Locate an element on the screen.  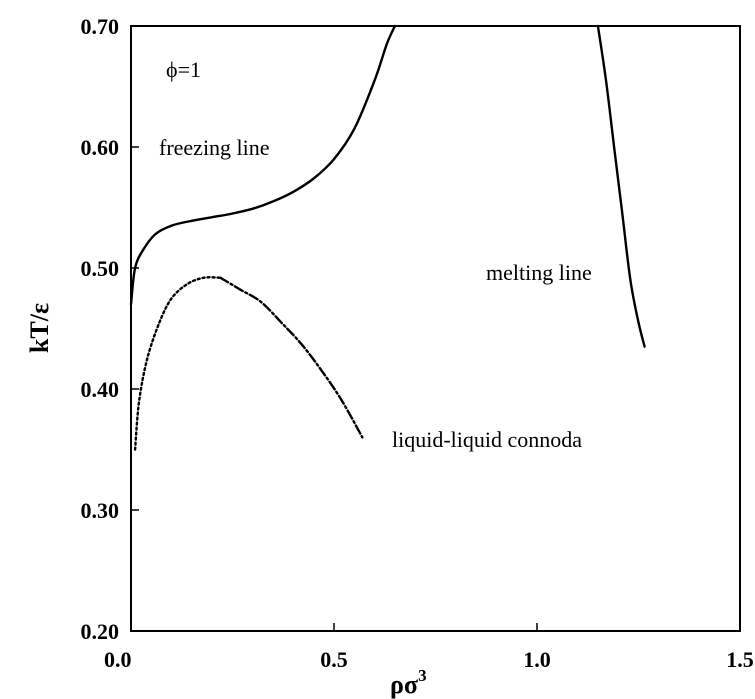
y-tick-label: 0.70 is located at coordinates (100, 26).